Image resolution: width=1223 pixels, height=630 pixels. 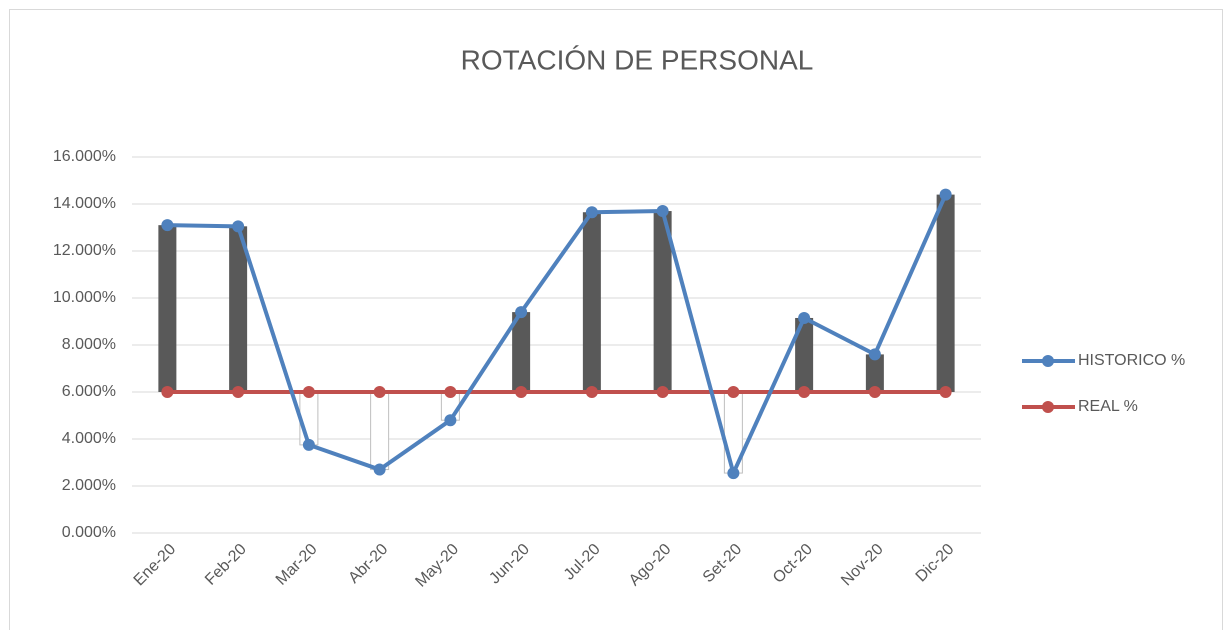 I want to click on y-tick-label: 6.000%, so click(x=89, y=391).